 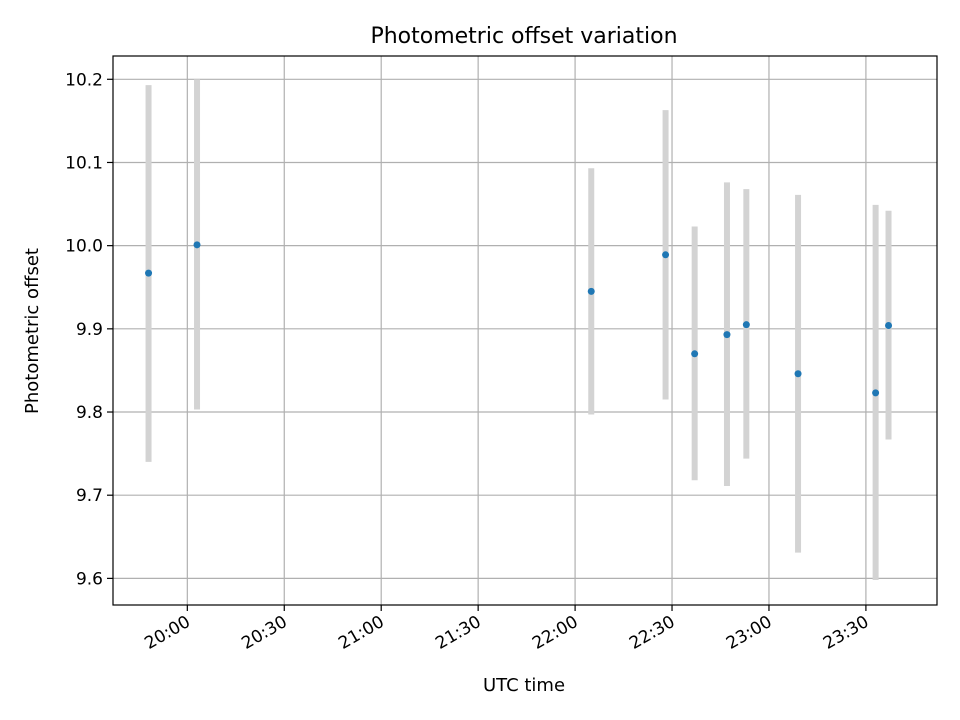 What do you see at coordinates (89, 496) in the screenshot?
I see `y-tick-label: 9.7` at bounding box center [89, 496].